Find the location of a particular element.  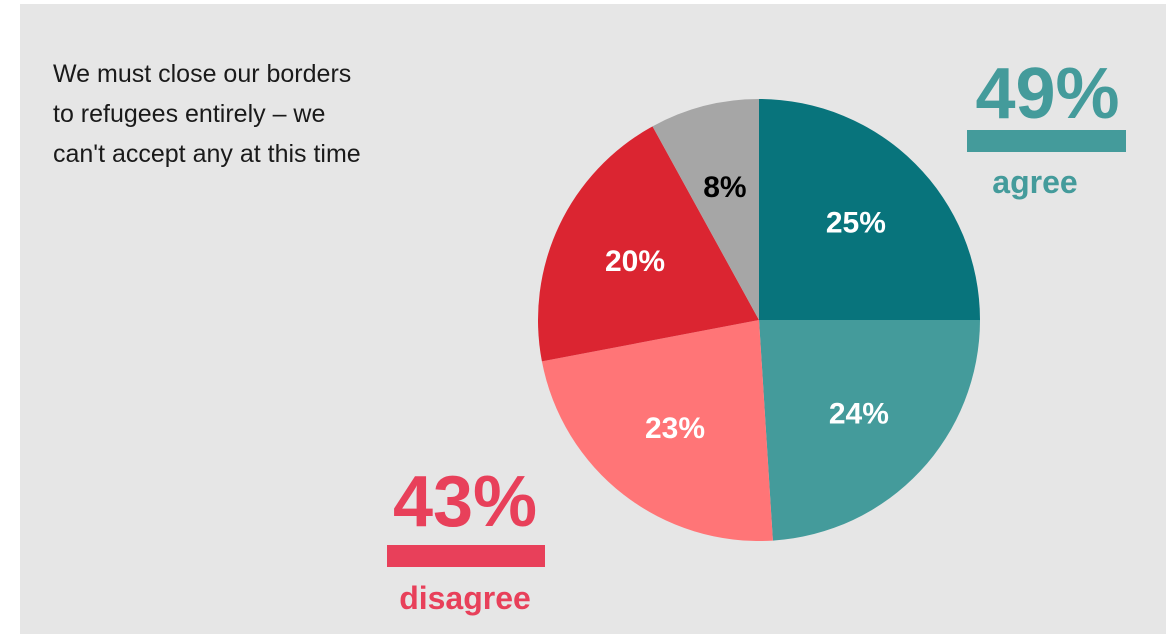

agree-label: agree is located at coordinates (1035, 182).